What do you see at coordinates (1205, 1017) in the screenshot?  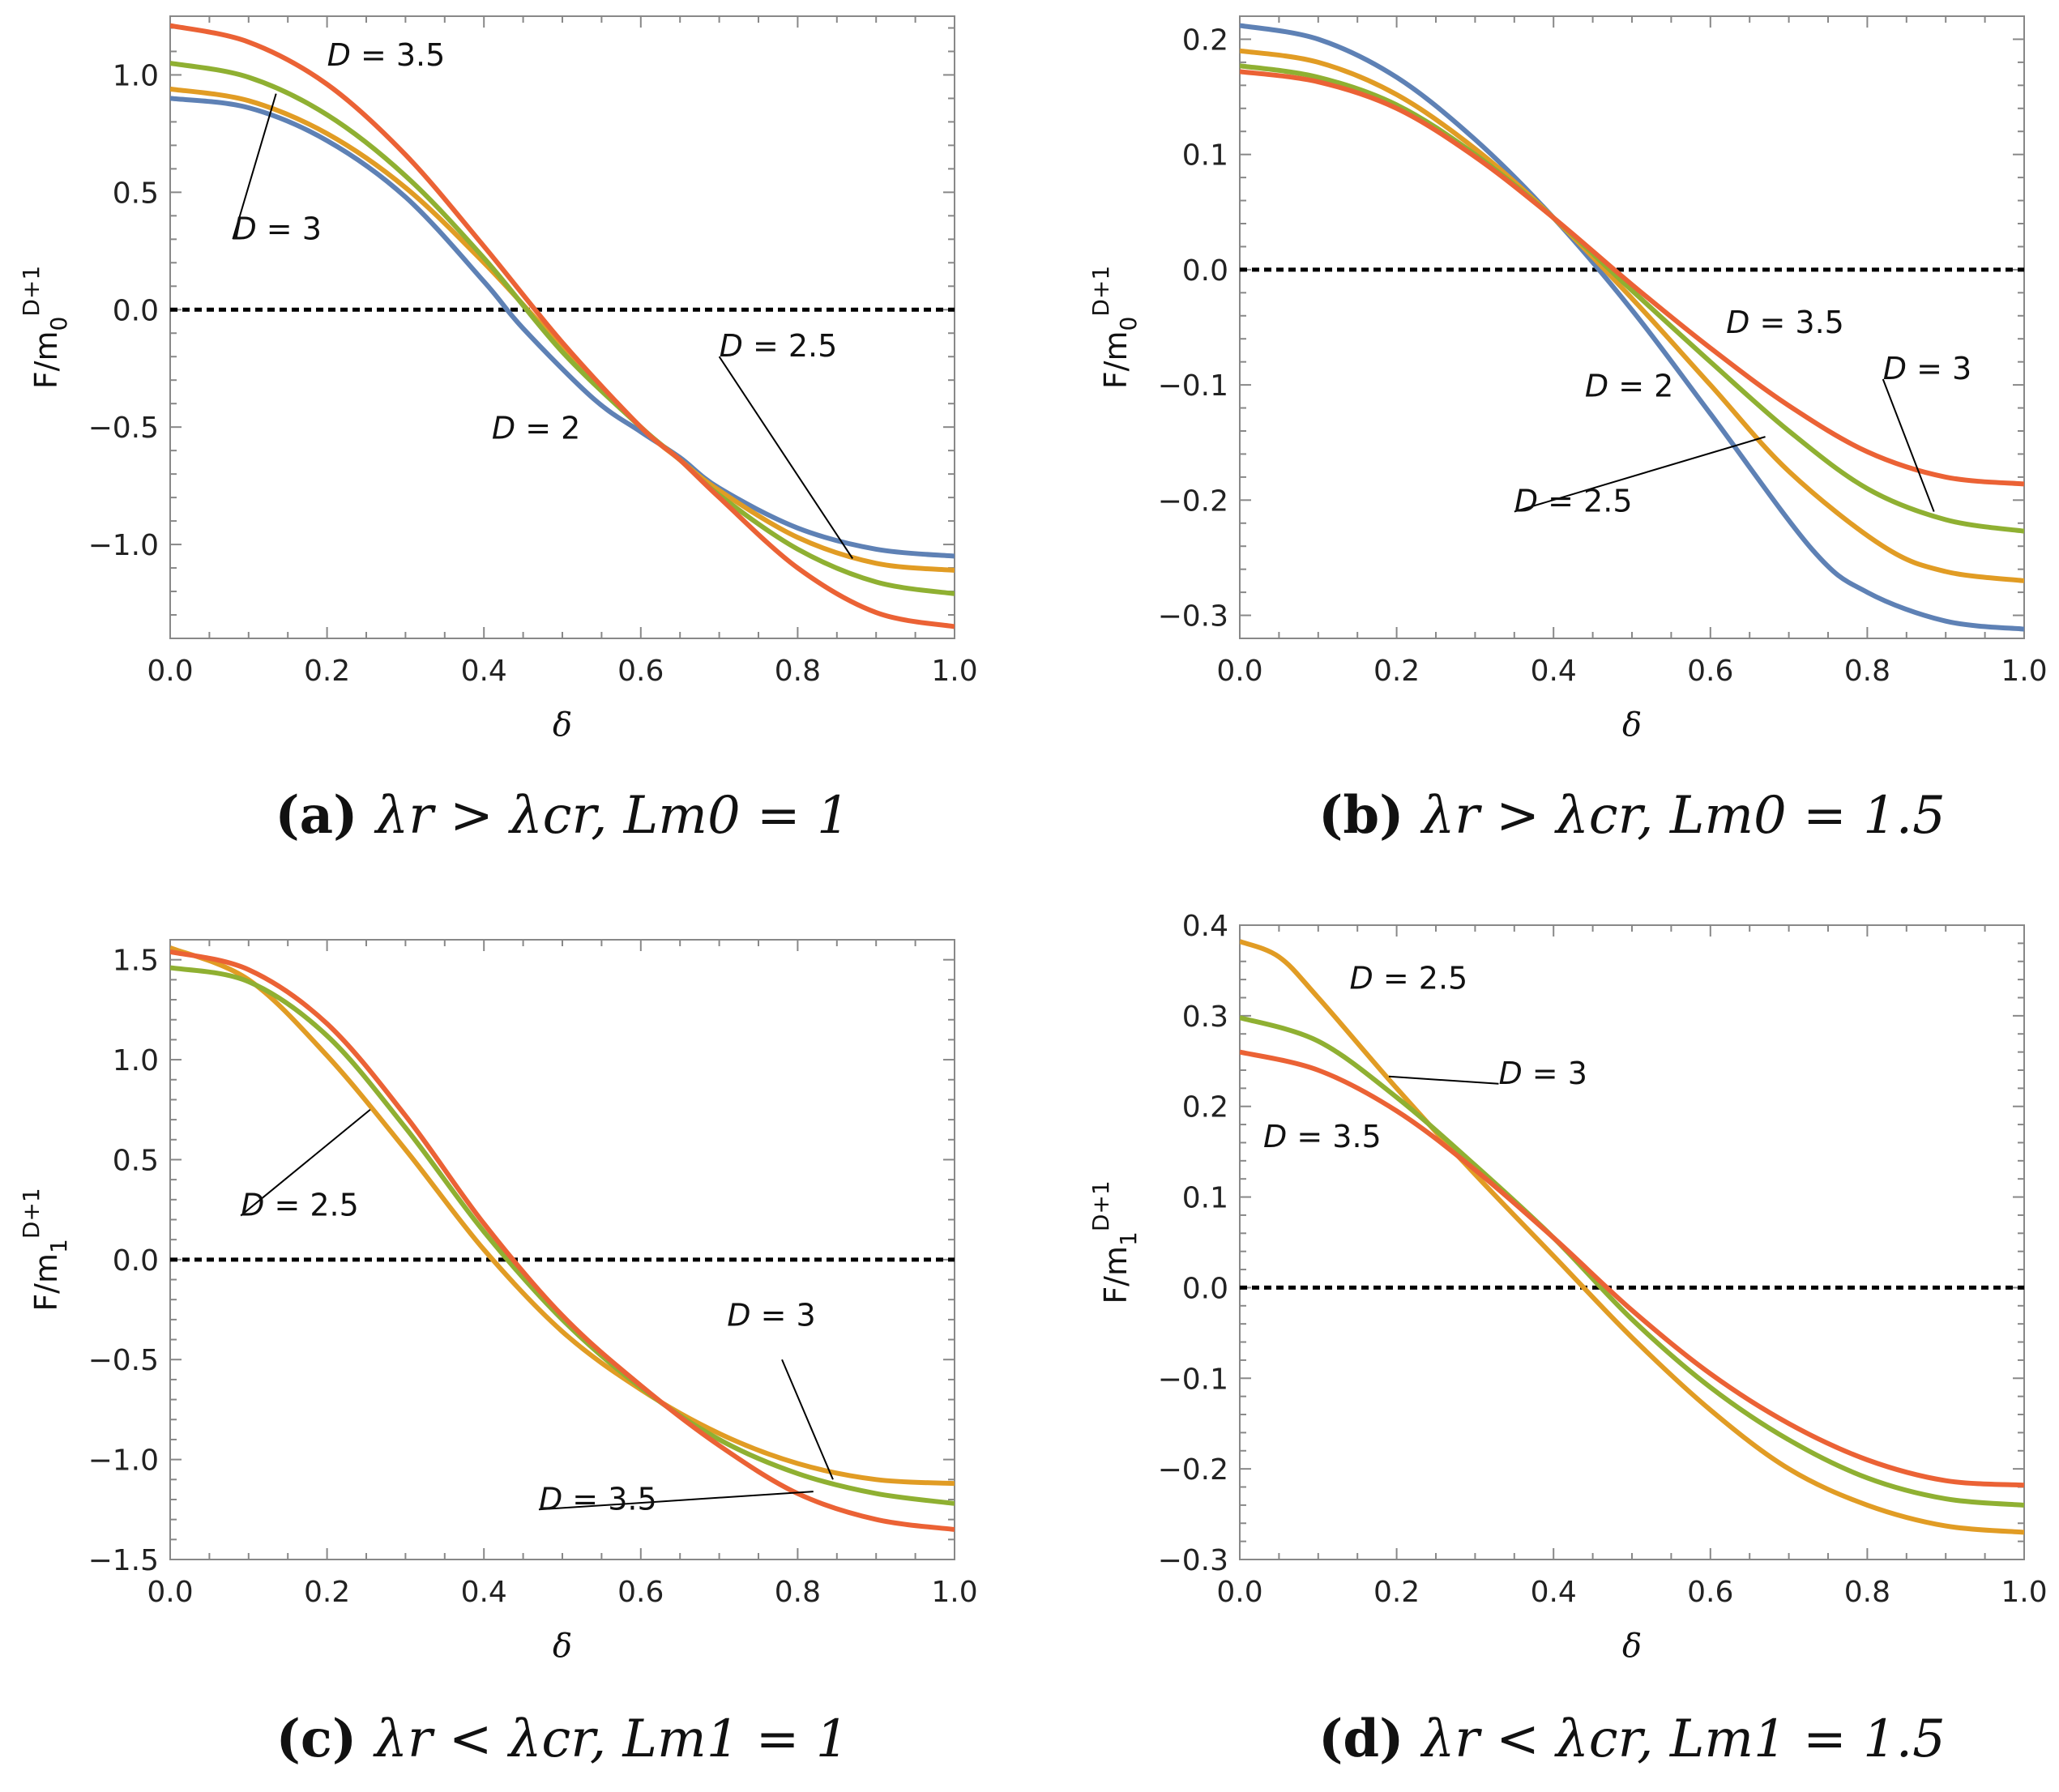 I see `y-tick-label: 0.3` at bounding box center [1205, 1017].